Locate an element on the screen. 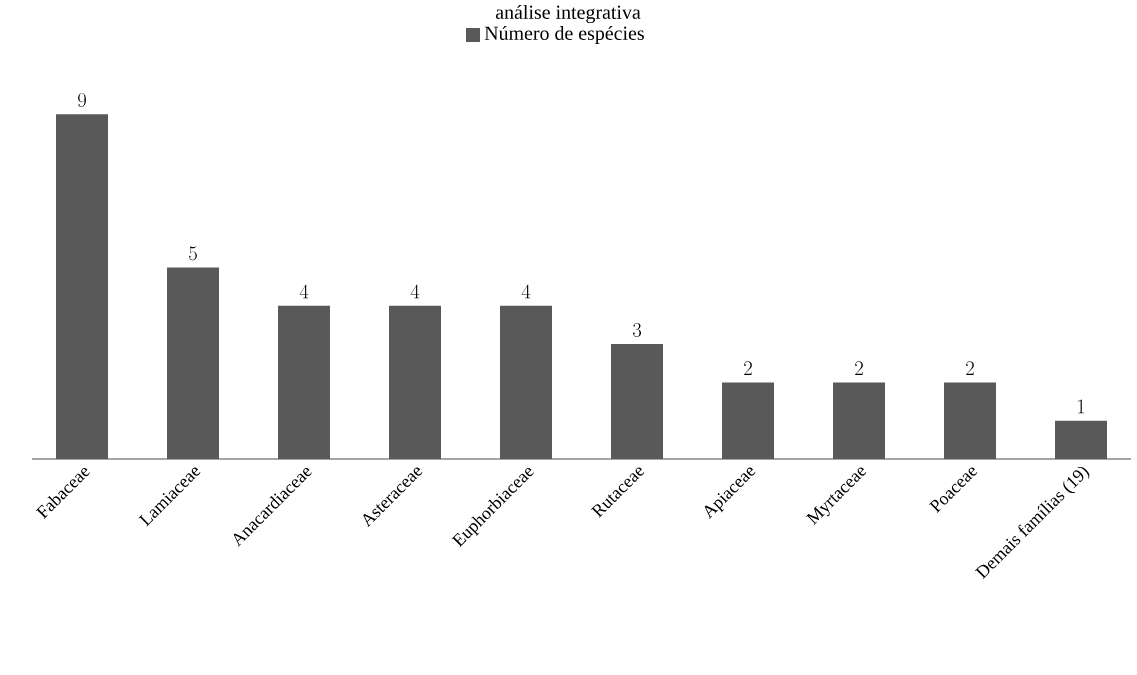 Image resolution: width=1137 pixels, height=675 pixels. data-label: 3 is located at coordinates (637, 329).